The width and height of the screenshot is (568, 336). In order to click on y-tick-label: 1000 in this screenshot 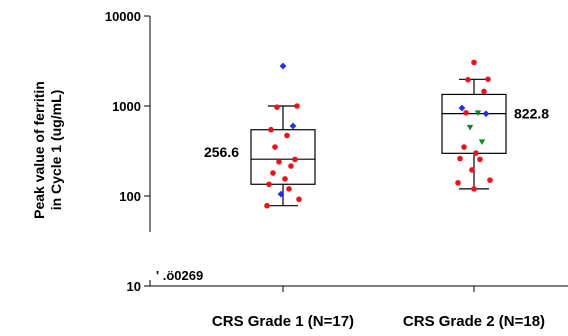, I will do `click(126, 106)`.